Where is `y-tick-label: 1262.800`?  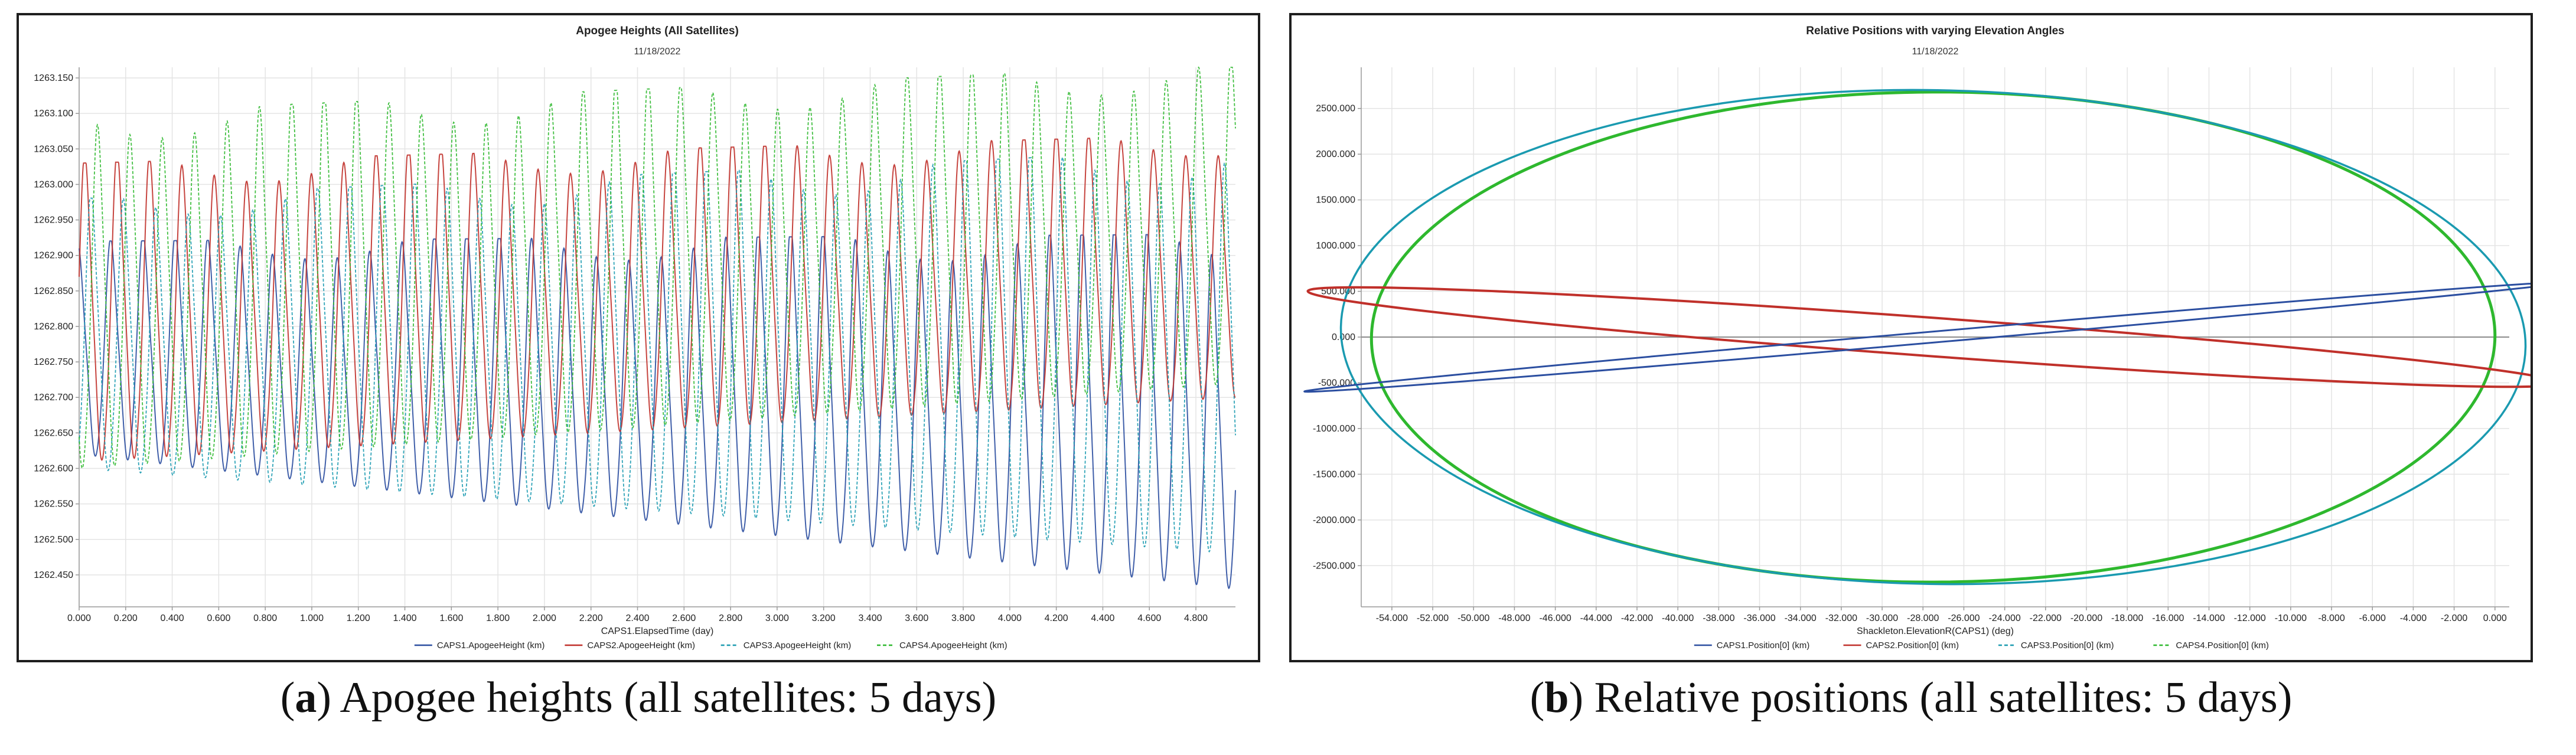 y-tick-label: 1262.800 is located at coordinates (54, 327).